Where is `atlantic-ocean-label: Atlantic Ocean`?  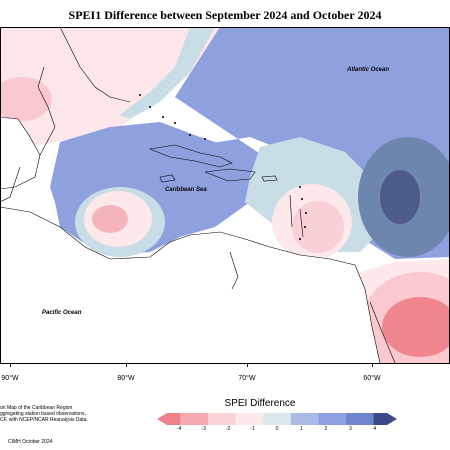 atlantic-ocean-label: Atlantic Ocean is located at coordinates (368, 70).